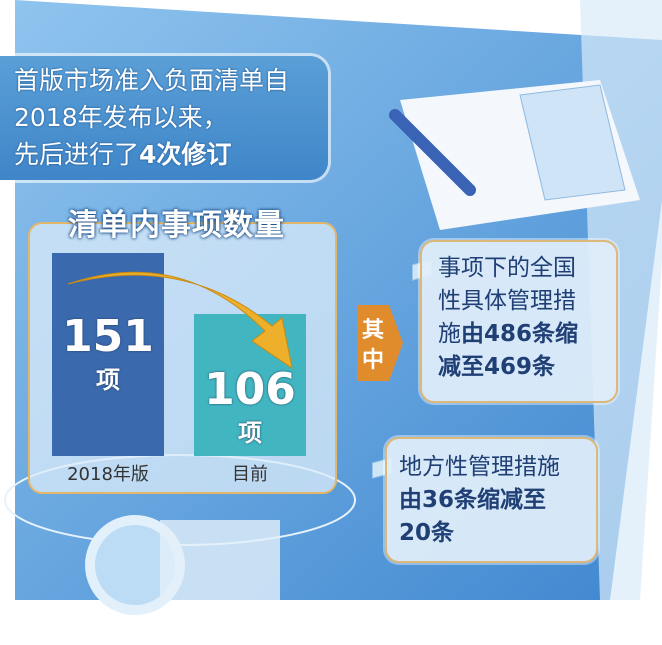  I want to click on bar-value-label: 106, so click(250, 389).